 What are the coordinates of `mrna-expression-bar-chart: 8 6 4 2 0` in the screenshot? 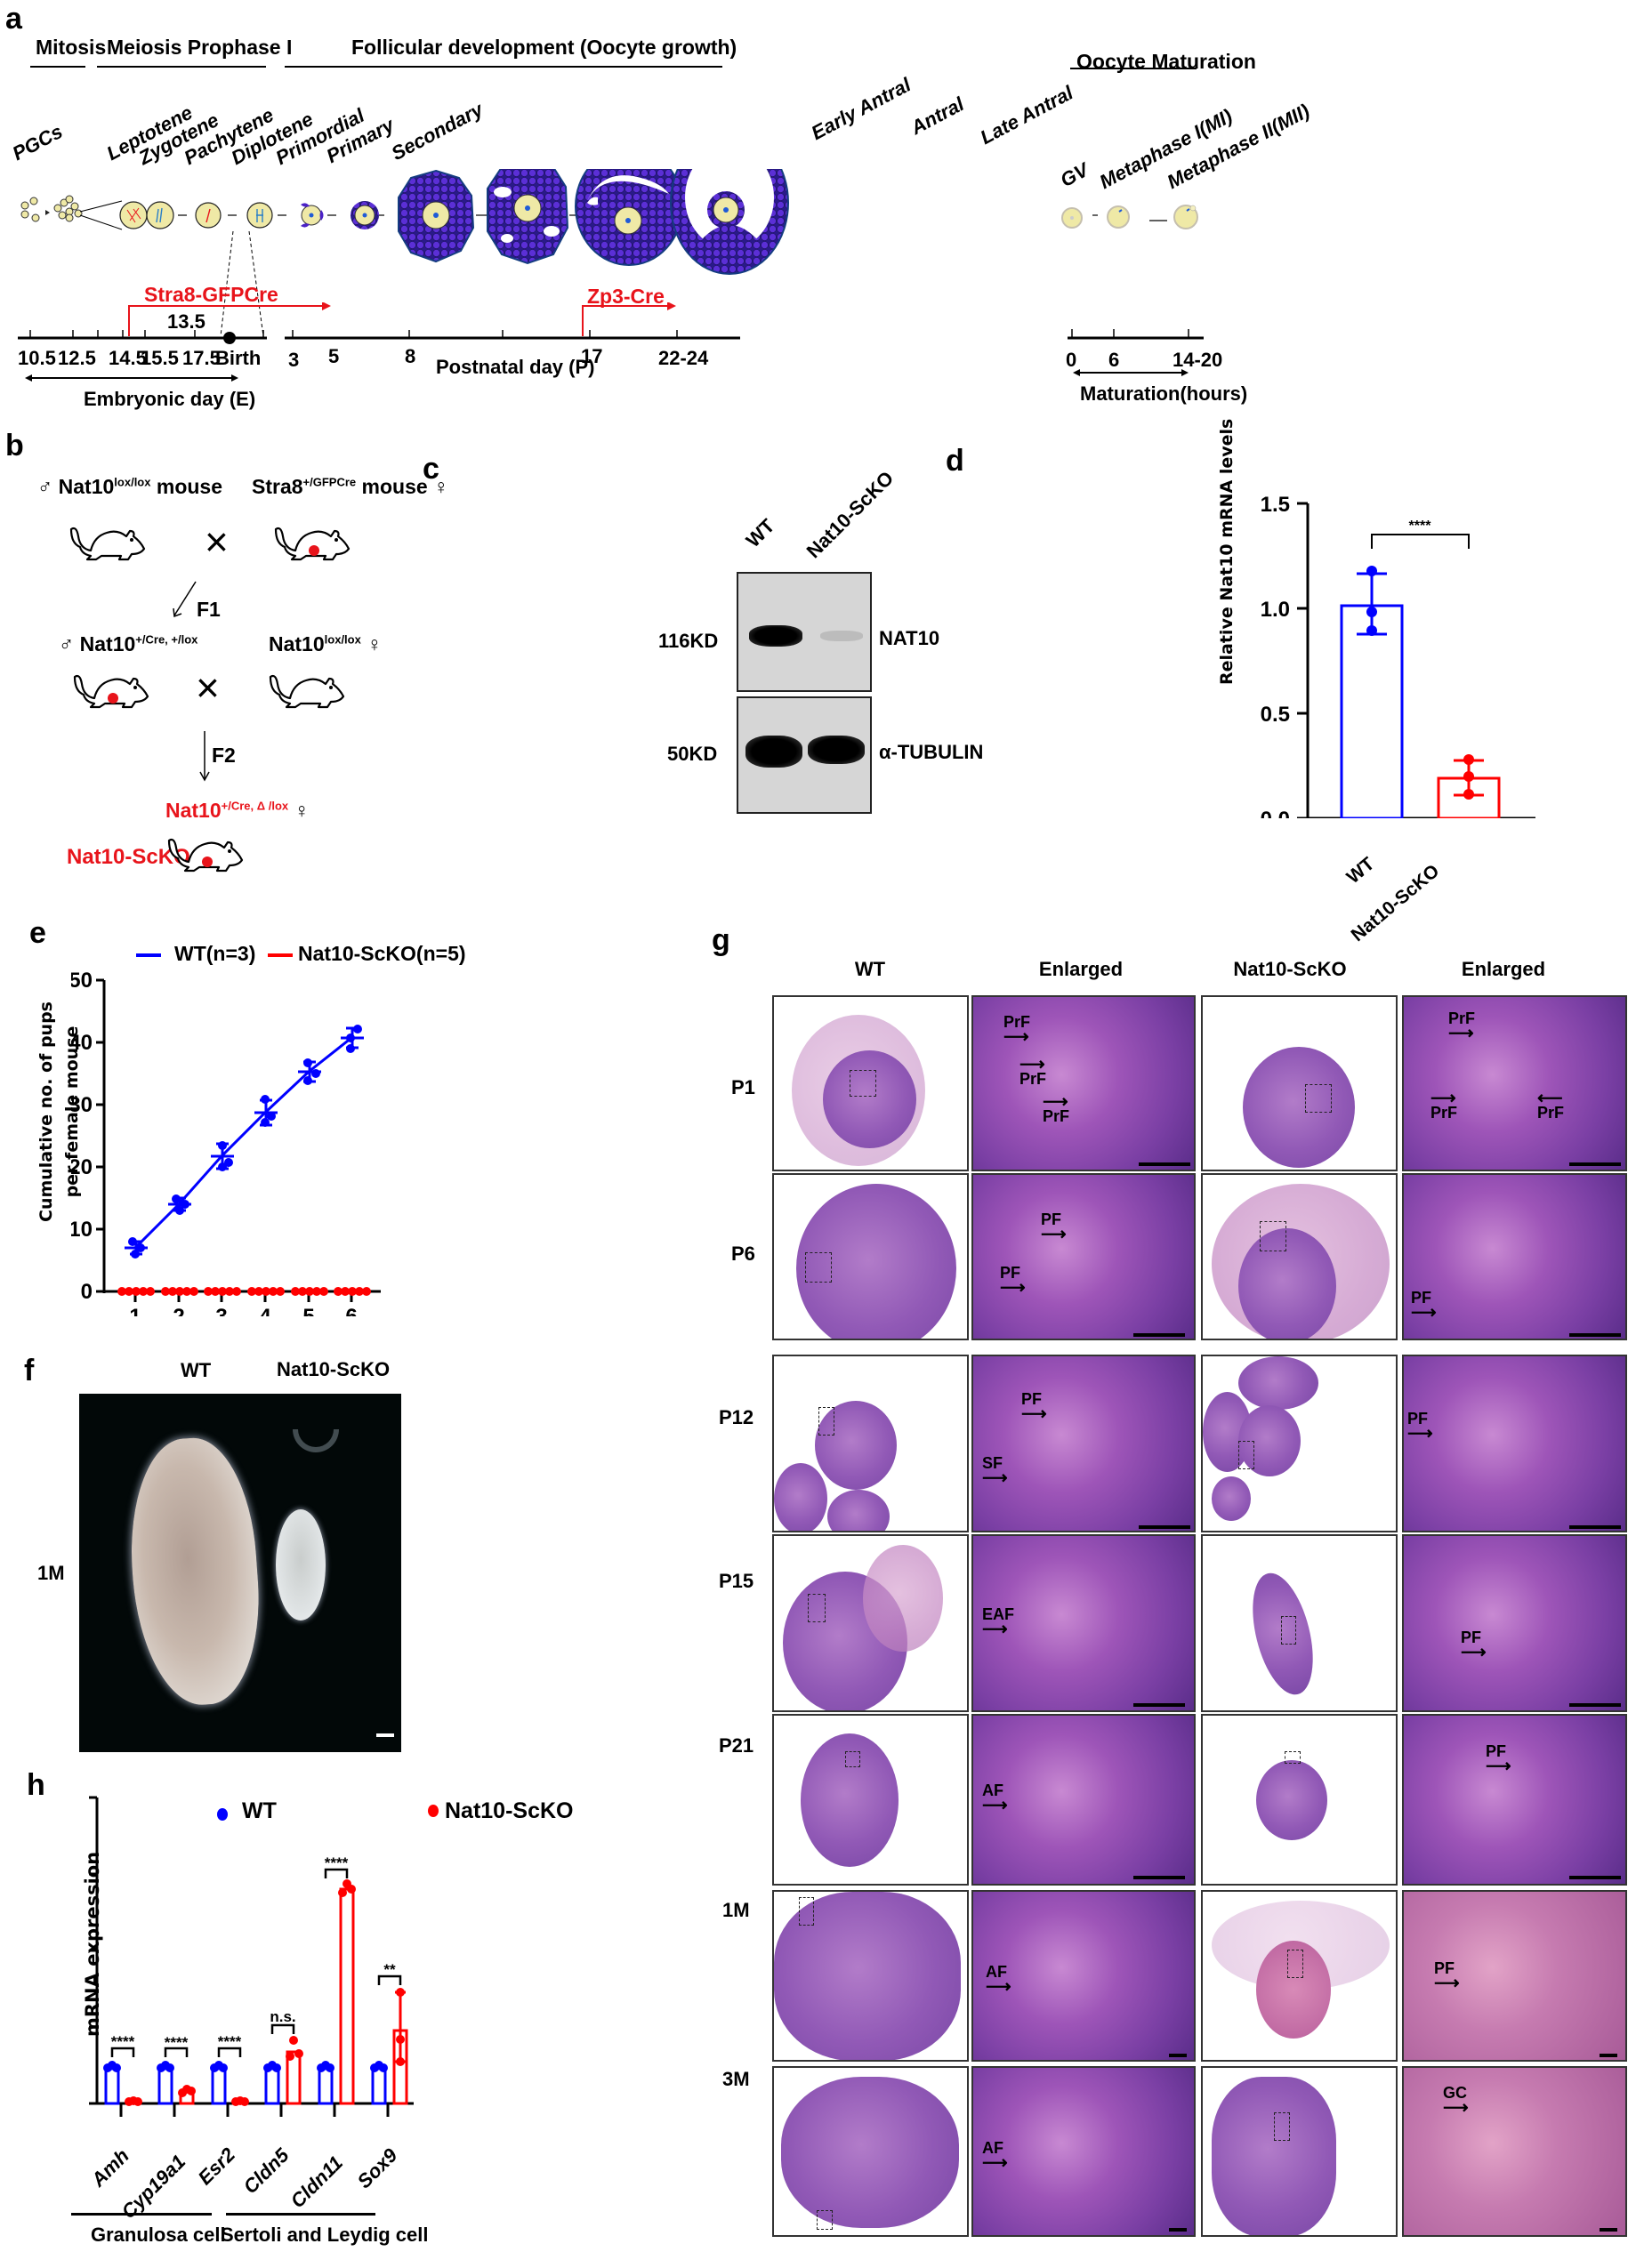 It's located at (251, 1957).